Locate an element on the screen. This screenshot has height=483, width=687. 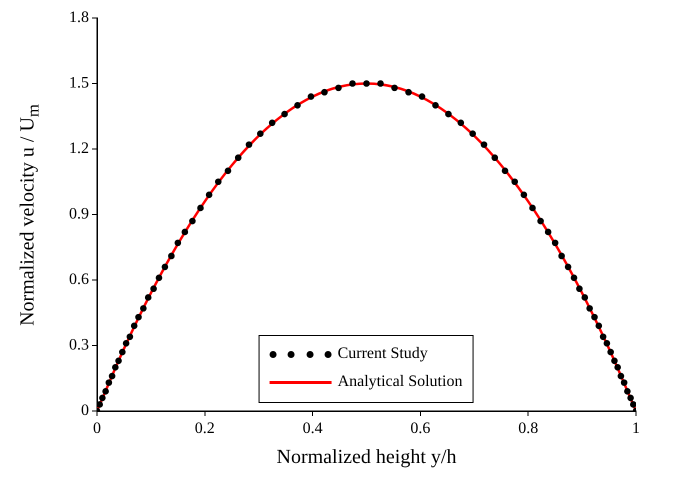
x-axis-title: Normalized height y/h is located at coordinates (367, 457).